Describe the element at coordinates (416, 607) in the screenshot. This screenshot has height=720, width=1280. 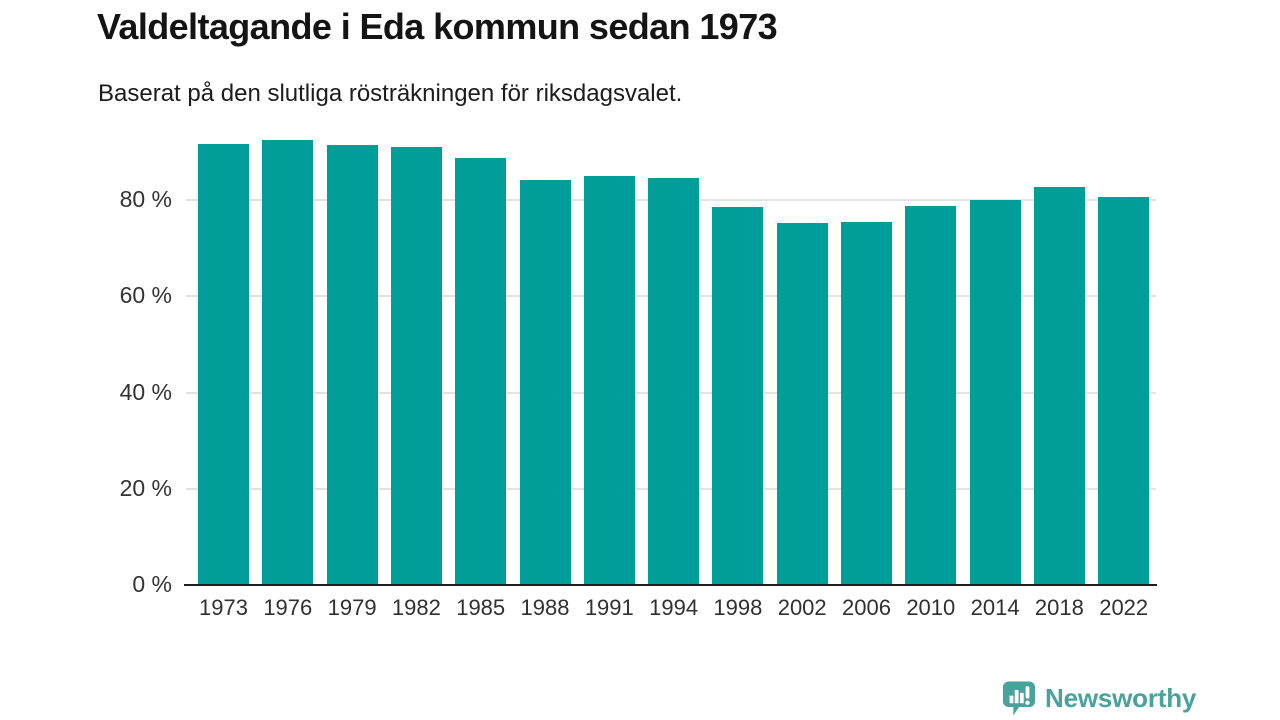
I see `x-tick-label: 1982` at that location.